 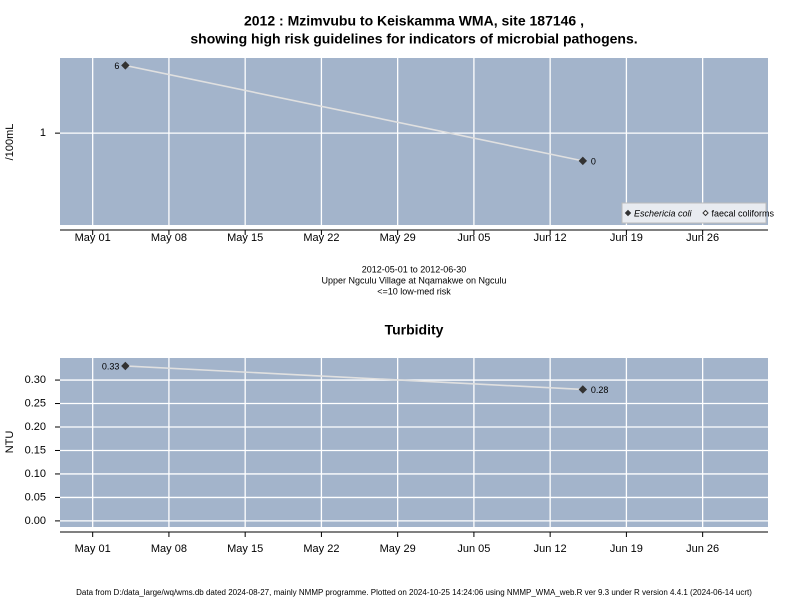 I want to click on chart-note: <=10 low-med risk, so click(x=414, y=291).